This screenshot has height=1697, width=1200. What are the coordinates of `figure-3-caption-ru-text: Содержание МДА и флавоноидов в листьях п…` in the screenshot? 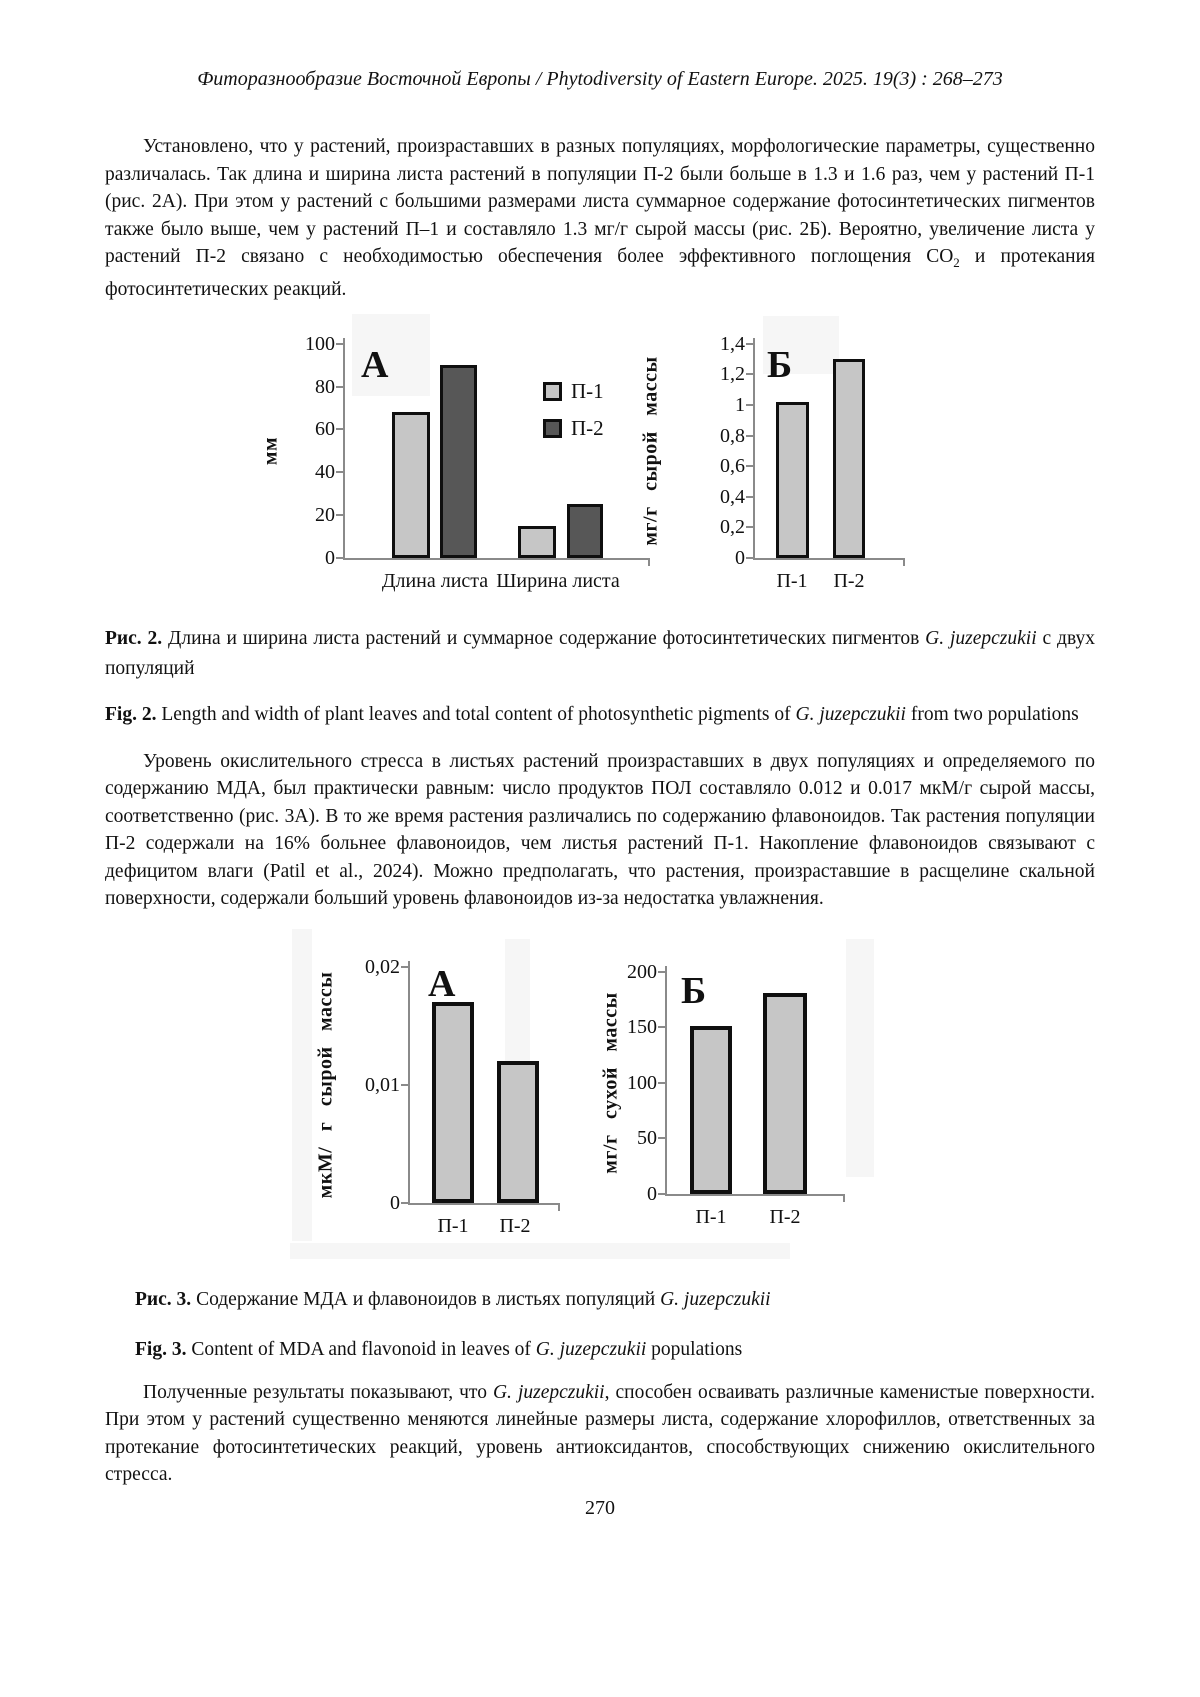 It's located at (426, 1299).